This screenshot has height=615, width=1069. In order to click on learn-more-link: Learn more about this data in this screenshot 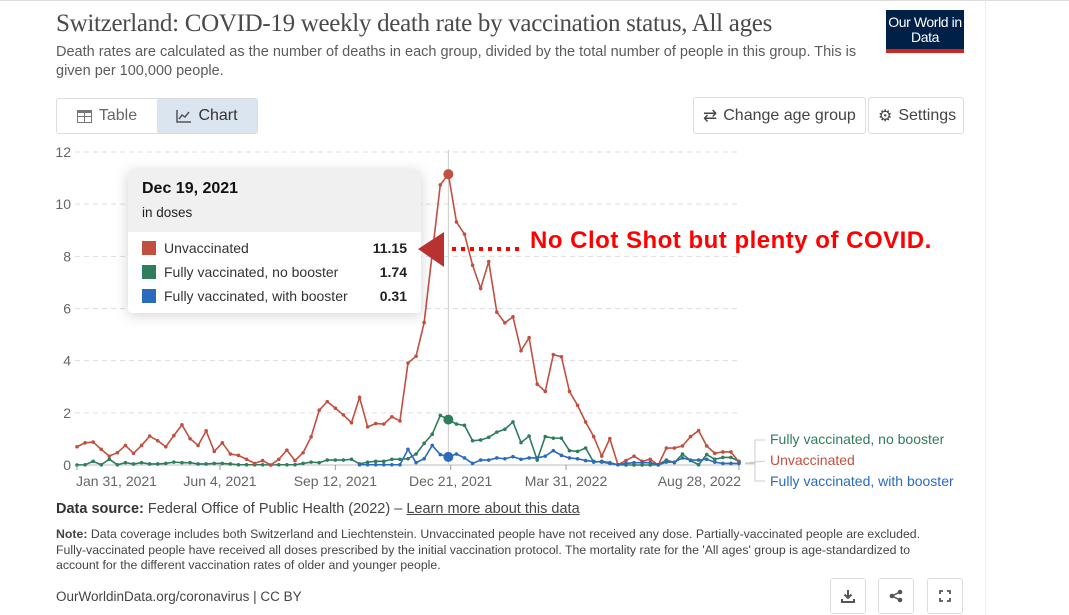, I will do `click(493, 509)`.